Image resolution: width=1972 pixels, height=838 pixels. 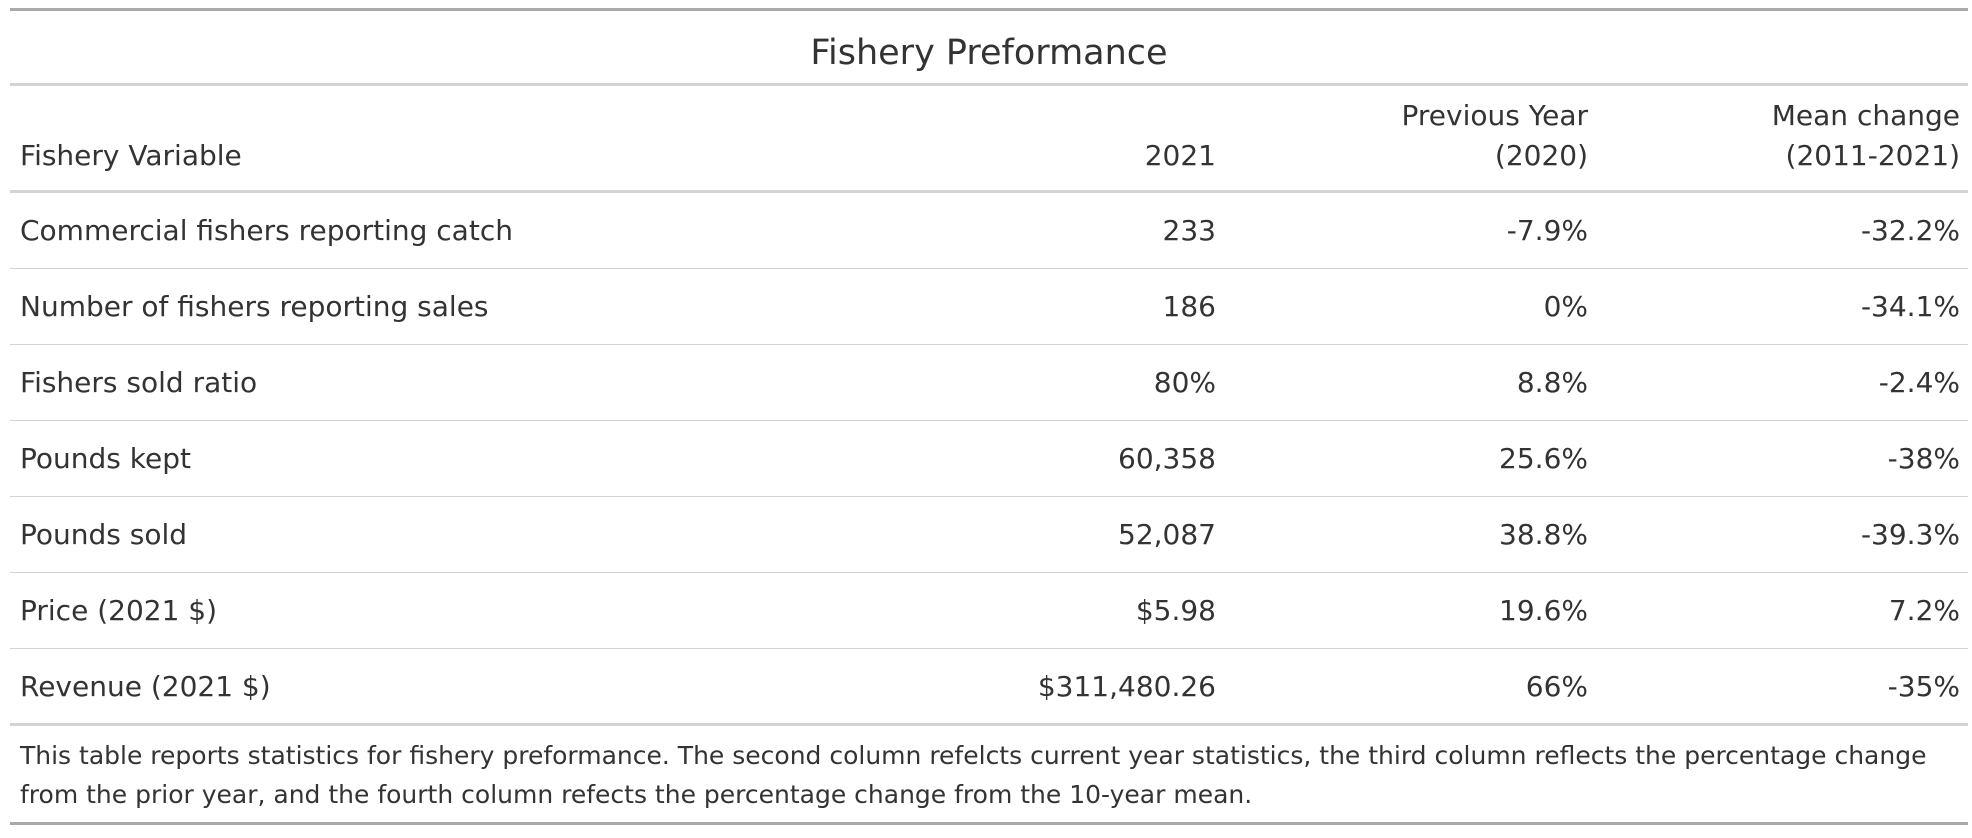 I want to click on table-row: Pounds kept 60,358 25.6% -38%, so click(x=989, y=459).